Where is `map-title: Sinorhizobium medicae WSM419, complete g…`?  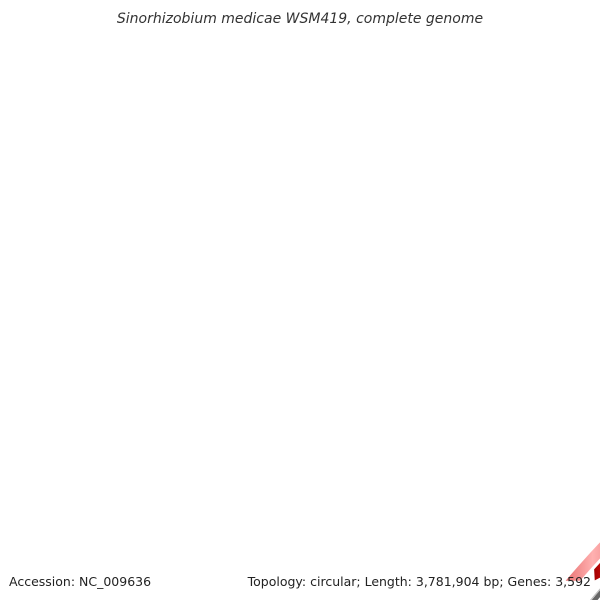 map-title: Sinorhizobium medicae WSM419, complete g… is located at coordinates (300, 19).